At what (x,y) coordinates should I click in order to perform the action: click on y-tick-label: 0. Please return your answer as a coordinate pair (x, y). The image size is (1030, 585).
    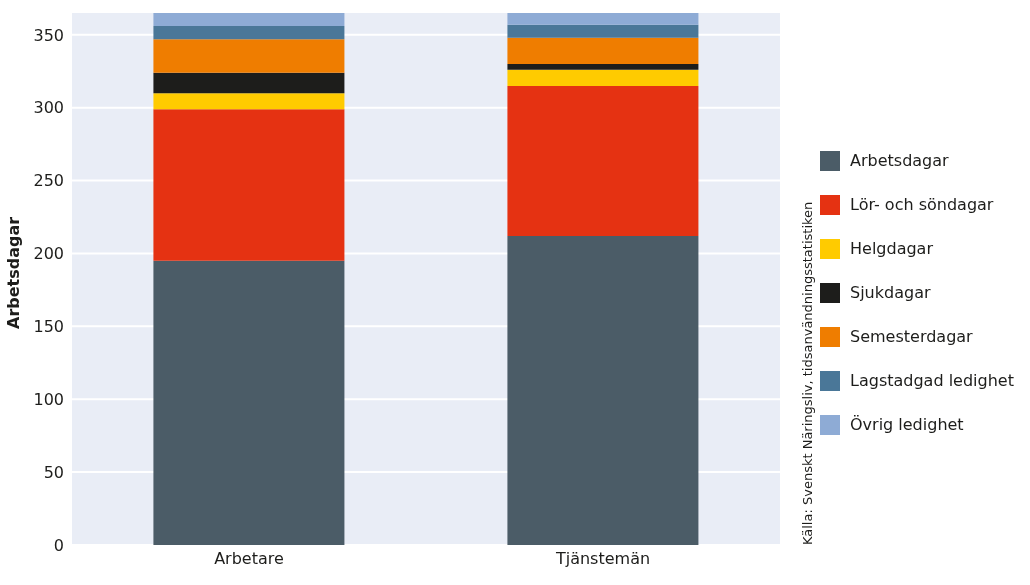
    Looking at the image, I should click on (58, 545).